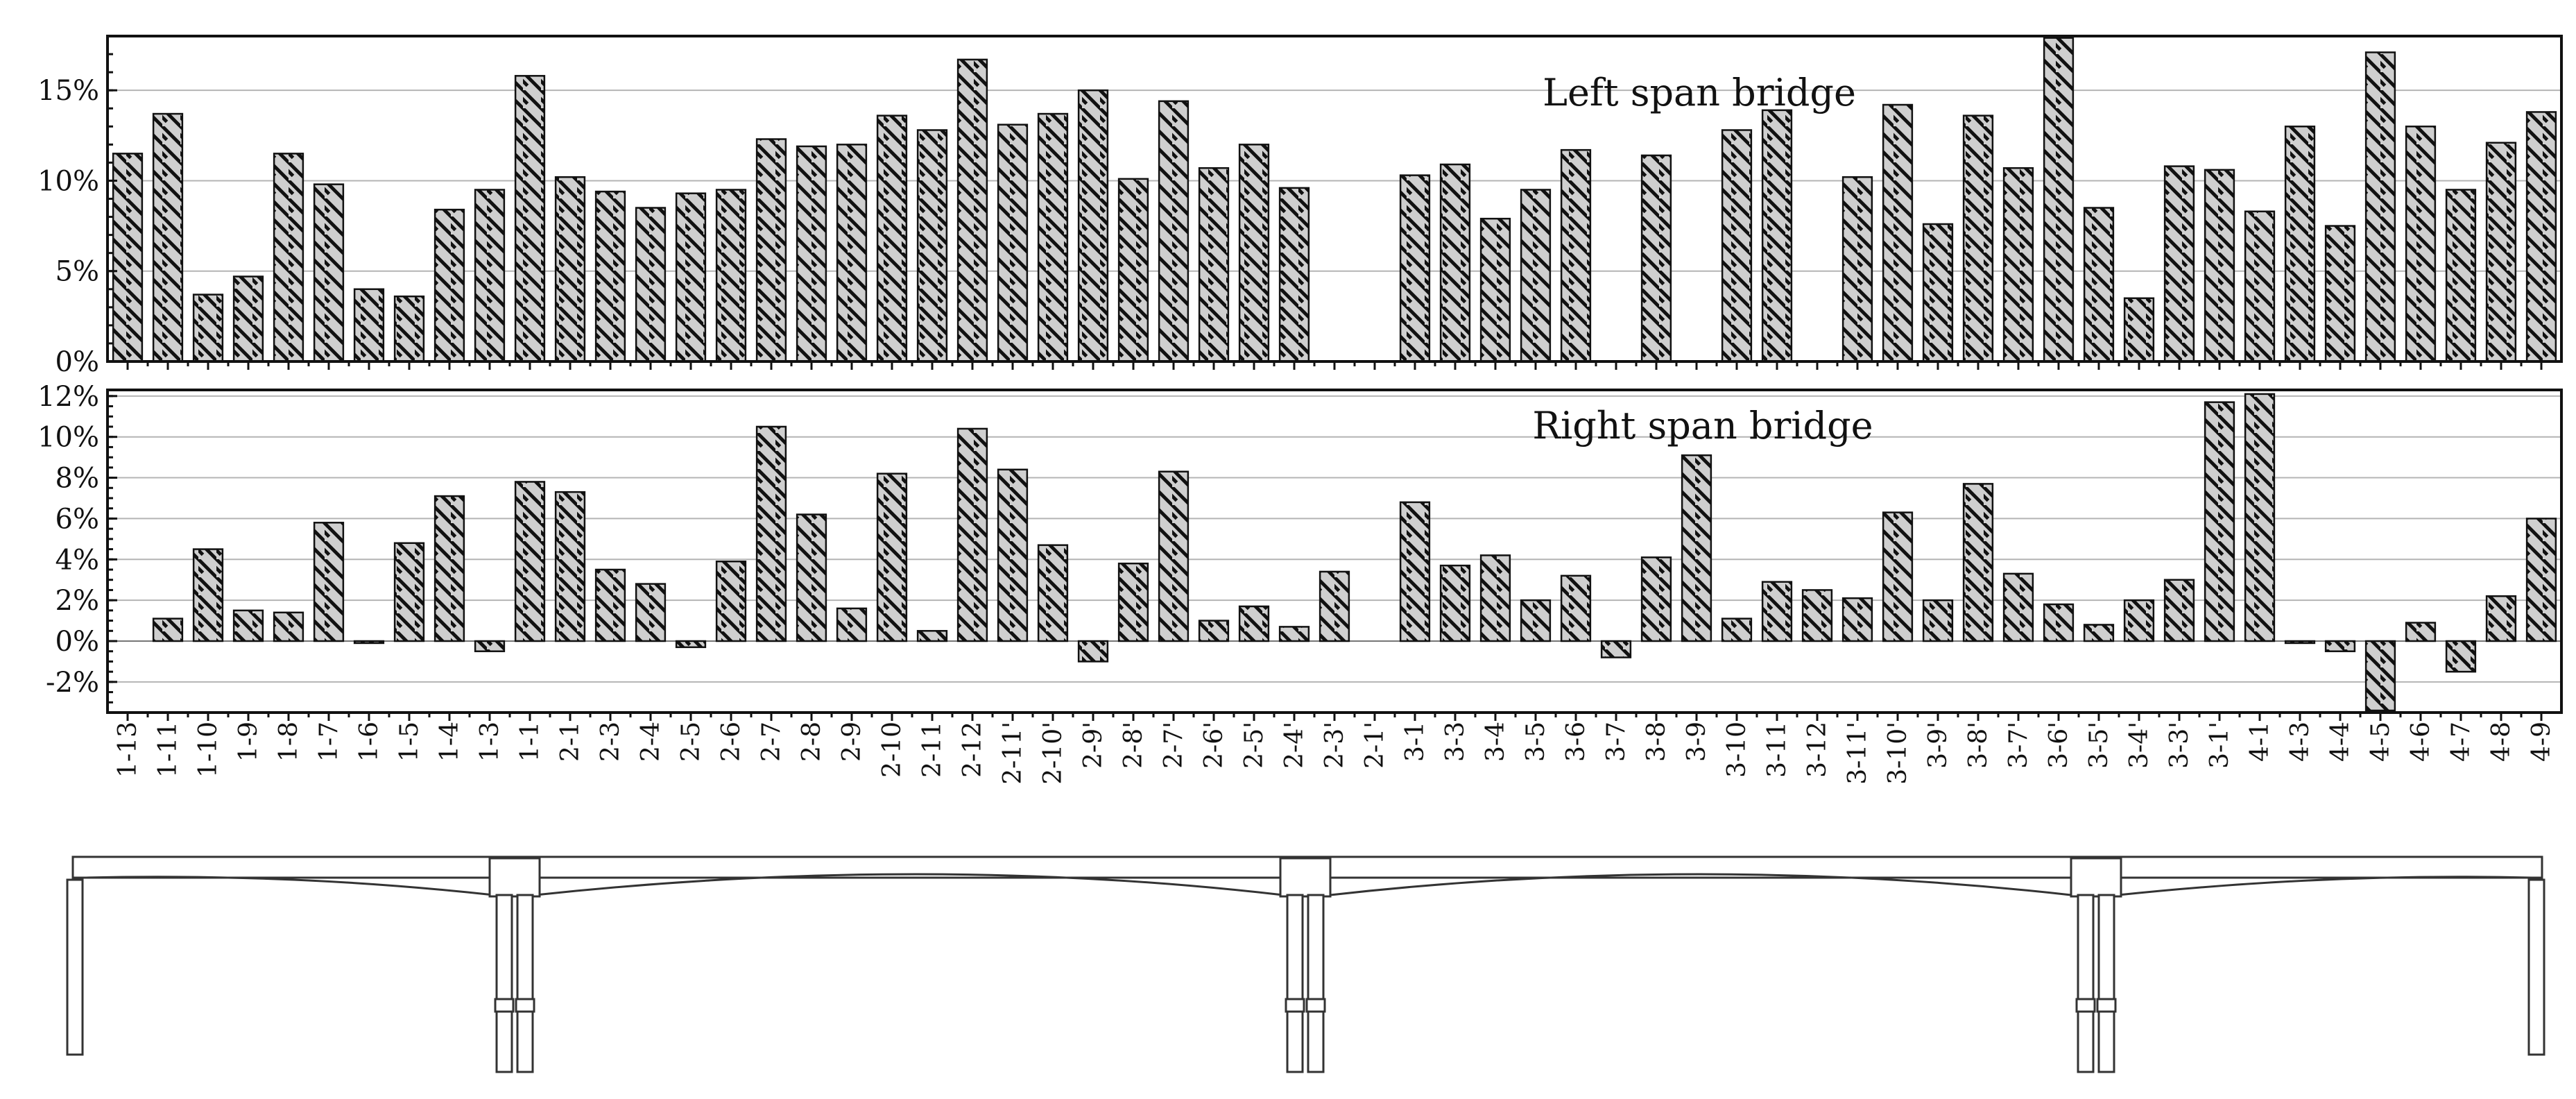 This screenshot has height=1099, width=2576. I want to click on bar-right-3-11', so click(1857, 619).